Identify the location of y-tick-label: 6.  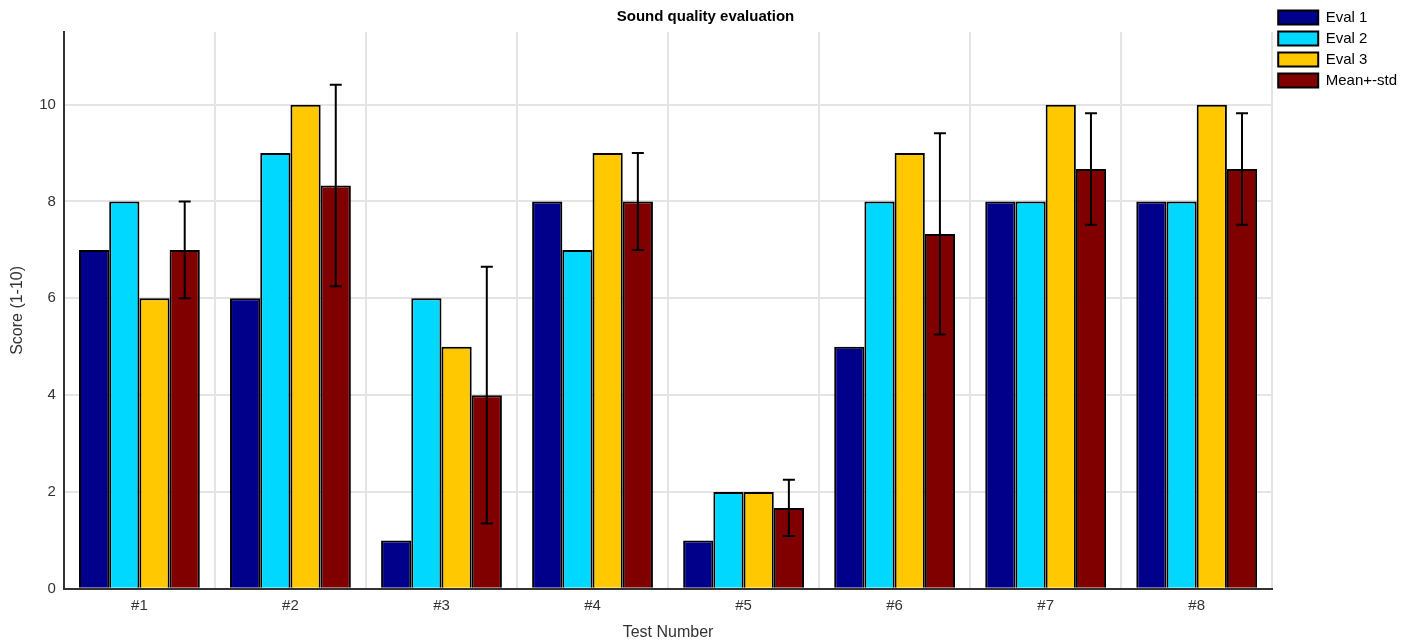
(51, 297).